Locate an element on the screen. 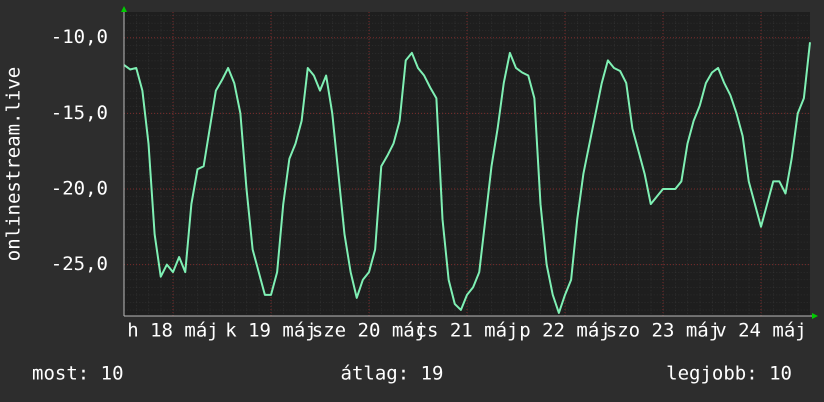 This screenshot has height=402, width=824. y-tick-label: -10,0 is located at coordinates (79, 37).